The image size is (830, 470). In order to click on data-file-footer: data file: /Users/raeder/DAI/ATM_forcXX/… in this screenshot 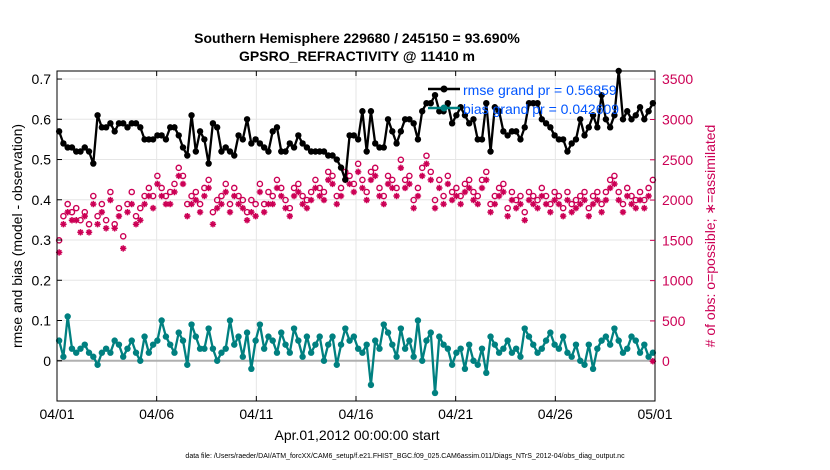, I will do `click(405, 456)`.